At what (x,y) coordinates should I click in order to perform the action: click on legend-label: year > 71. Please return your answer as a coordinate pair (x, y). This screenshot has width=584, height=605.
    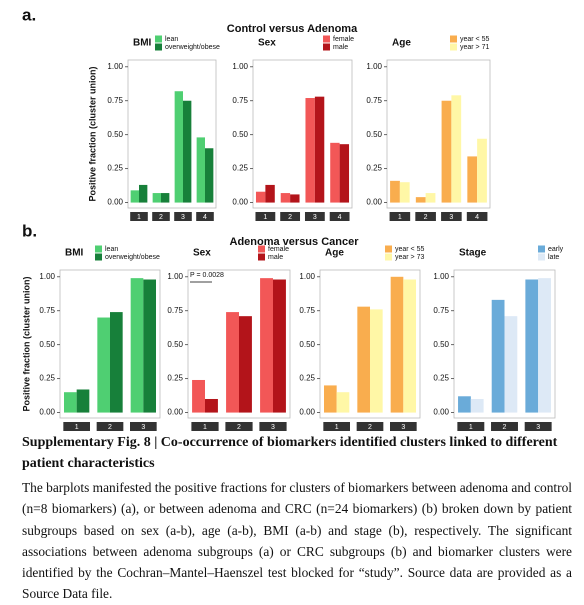
    Looking at the image, I should click on (474, 47).